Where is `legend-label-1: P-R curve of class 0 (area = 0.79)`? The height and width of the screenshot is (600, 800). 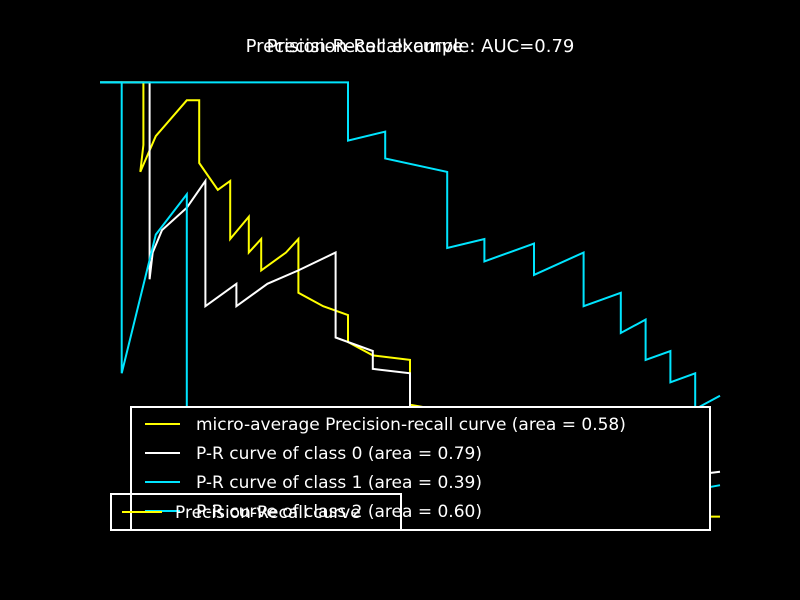 legend-label-1: P-R curve of class 0 (area = 0.79) is located at coordinates (339, 454).